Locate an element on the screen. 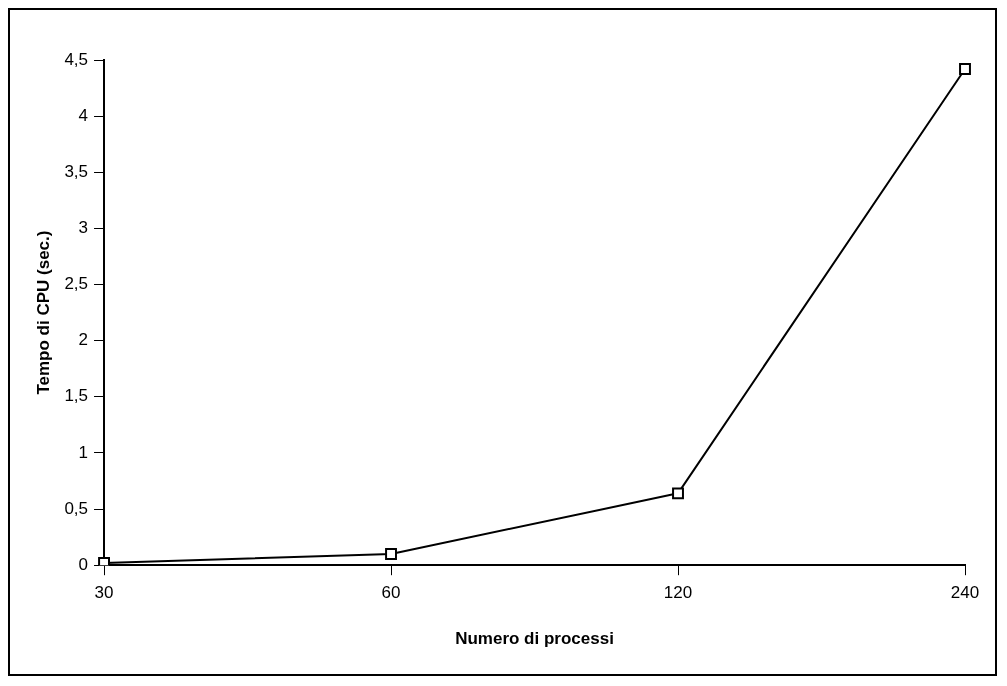 Image resolution: width=1007 pixels, height=686 pixels. y-tick-label: 4,5 is located at coordinates (76, 59).